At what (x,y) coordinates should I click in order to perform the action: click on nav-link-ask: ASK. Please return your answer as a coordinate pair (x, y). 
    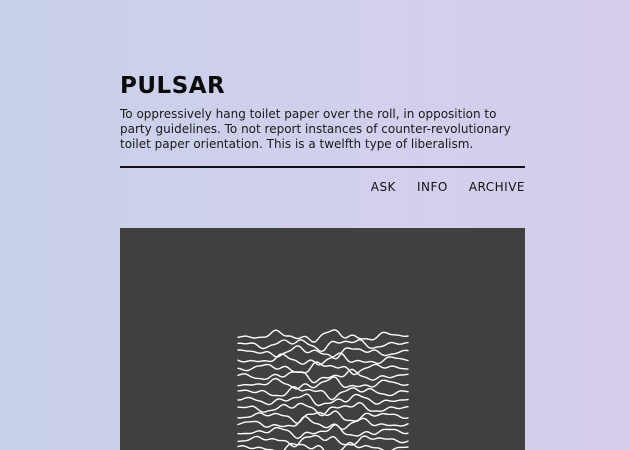
    Looking at the image, I should click on (383, 187).